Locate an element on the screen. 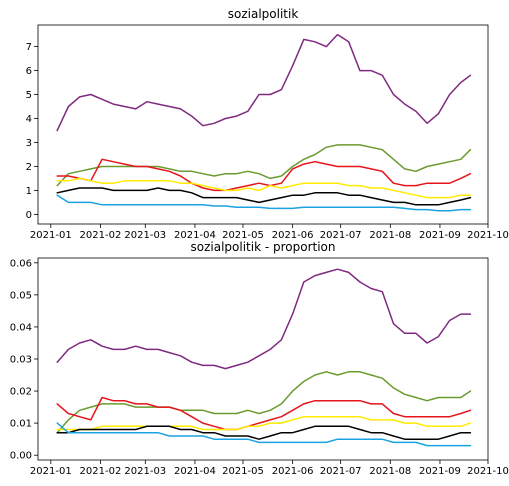 Image resolution: width=509 pixels, height=486 pixels. y-tick-label: 0.04 is located at coordinates (21, 327).